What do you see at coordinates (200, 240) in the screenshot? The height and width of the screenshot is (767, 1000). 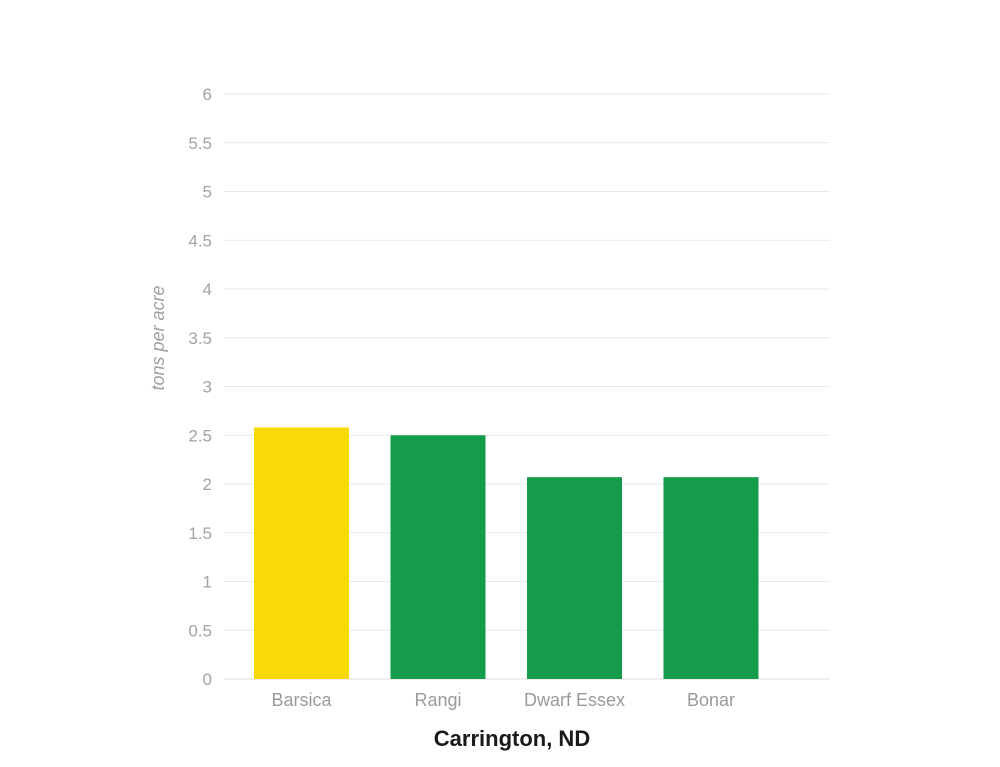 I see `y-tick-label: 4.5` at bounding box center [200, 240].